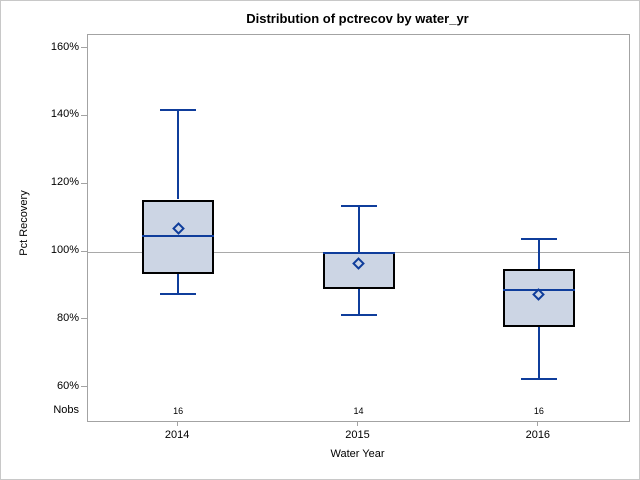 The image size is (640, 480). What do you see at coordinates (64, 46) in the screenshot?
I see `y-axis-tick-label: 160%` at bounding box center [64, 46].